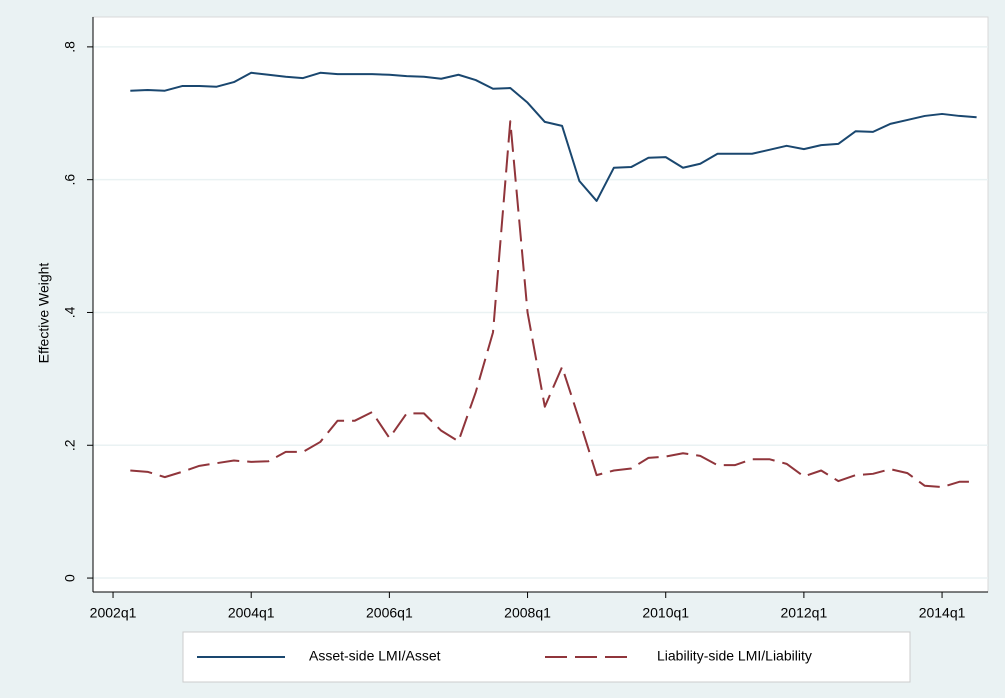 The height and width of the screenshot is (698, 1005). I want to click on y-tick-label: .6, so click(70, 180).